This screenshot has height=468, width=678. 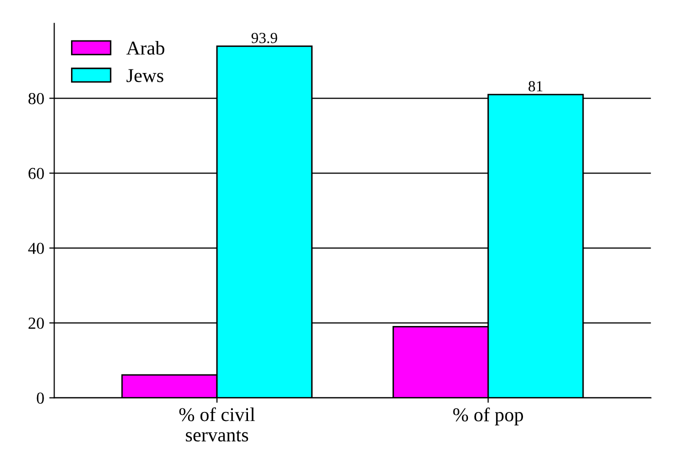 I want to click on data-label: 93.9, so click(x=265, y=38).